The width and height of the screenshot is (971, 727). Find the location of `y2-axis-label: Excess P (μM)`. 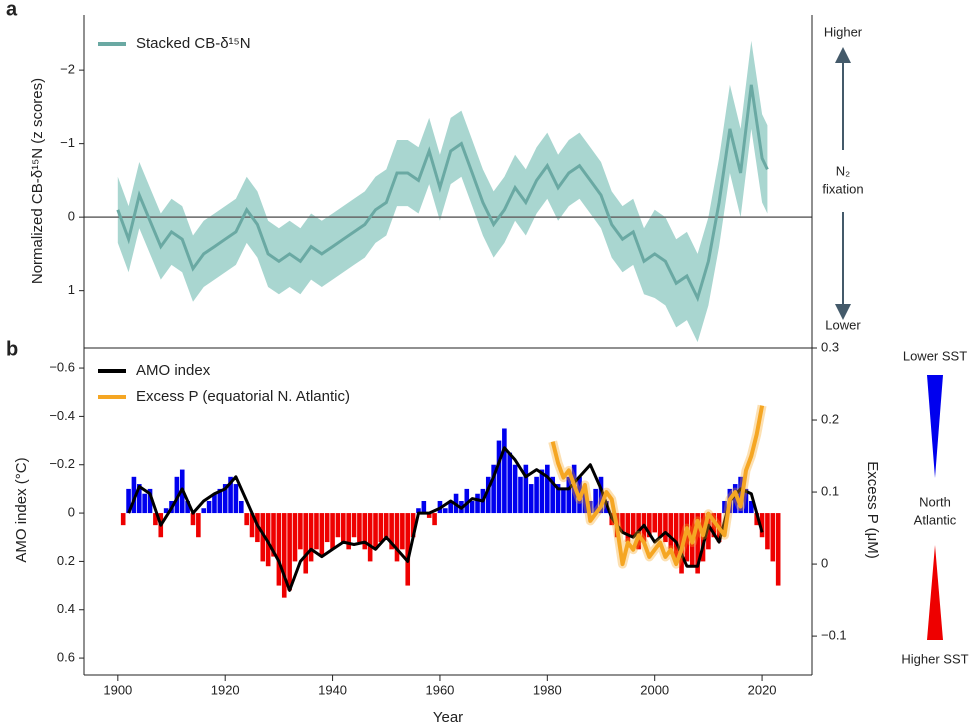

y2-axis-label: Excess P (μM) is located at coordinates (872, 510).